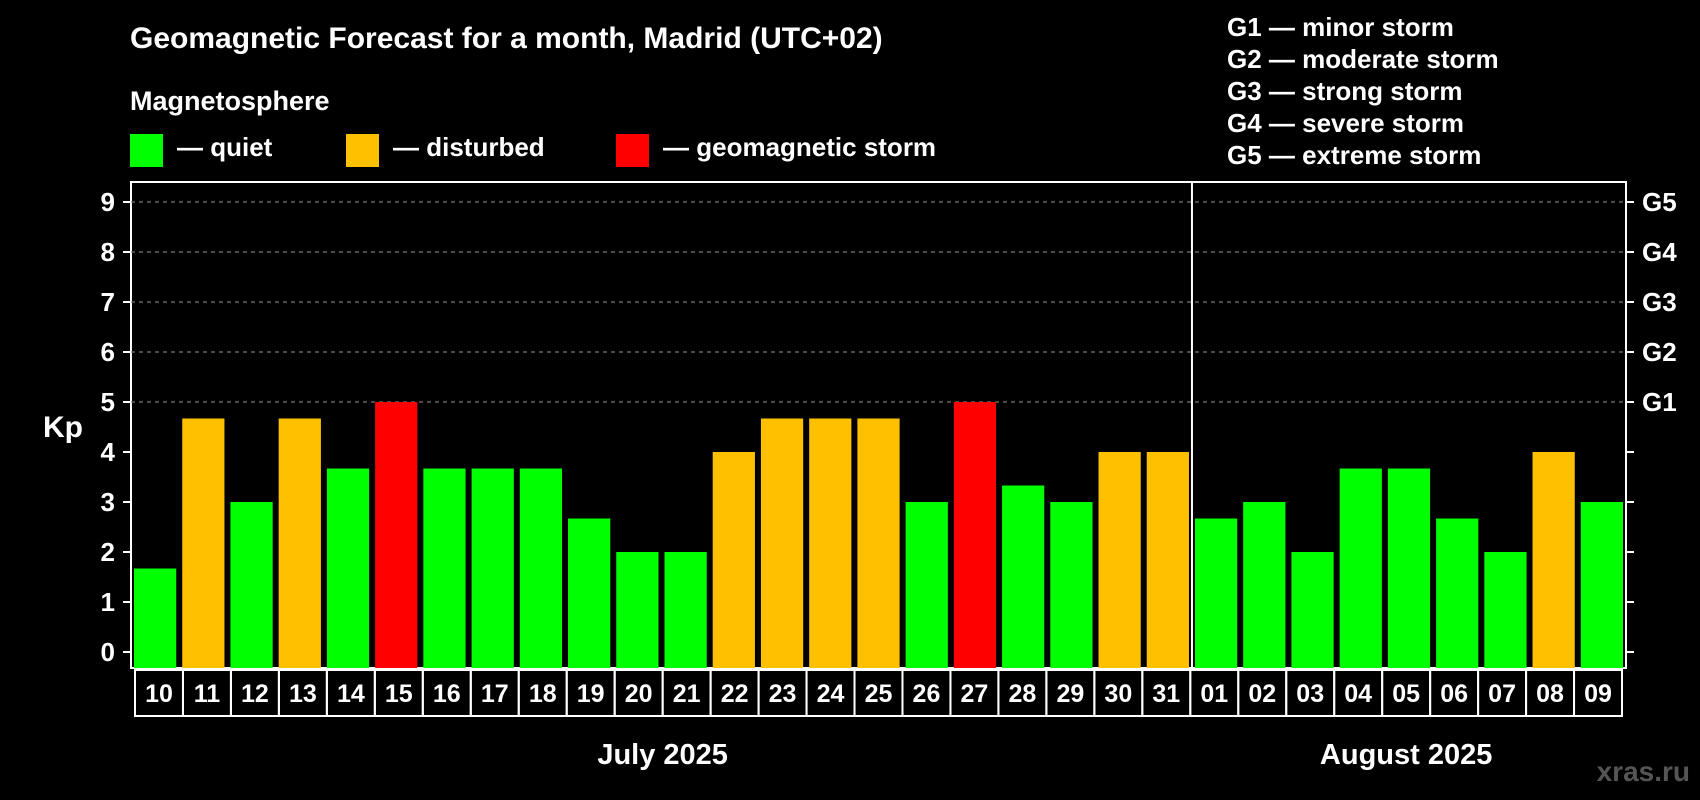 The height and width of the screenshot is (800, 1700). Describe the element at coordinates (108, 202) in the screenshot. I see `y-tick-label-9: 9` at that location.